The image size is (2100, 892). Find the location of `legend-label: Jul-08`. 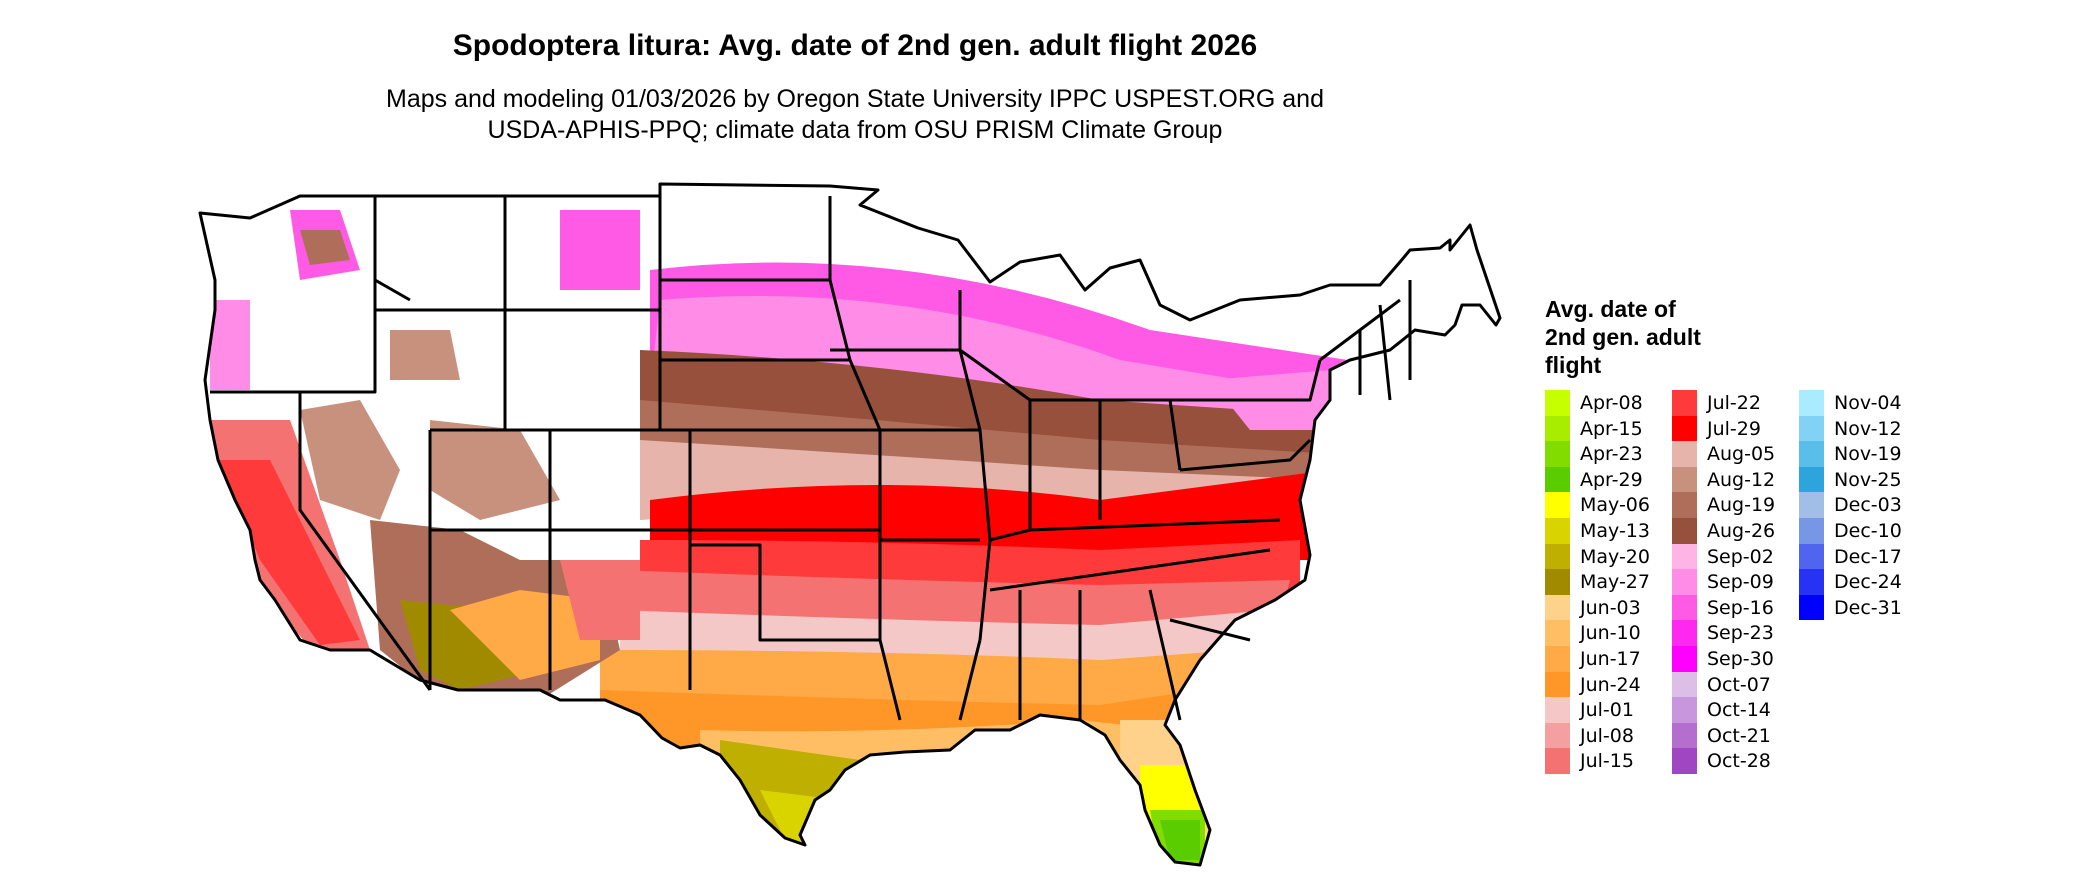

legend-label: Jul-08 is located at coordinates (1607, 735).